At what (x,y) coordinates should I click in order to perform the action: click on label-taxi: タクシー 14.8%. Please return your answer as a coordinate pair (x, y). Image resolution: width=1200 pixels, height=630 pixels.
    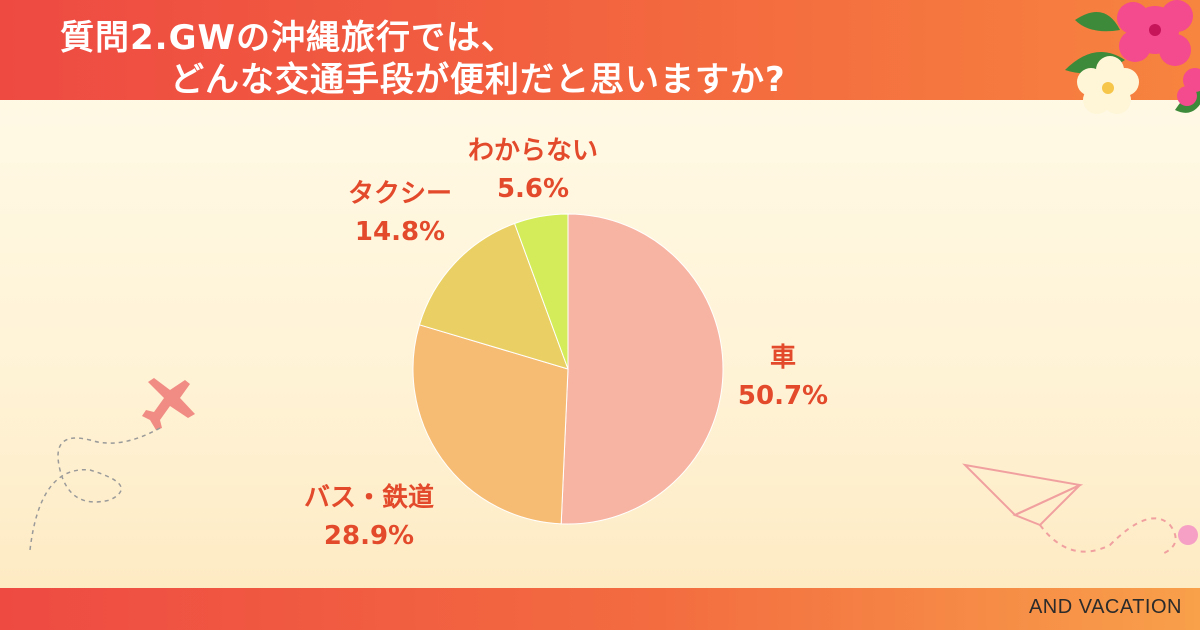
    Looking at the image, I should click on (400, 213).